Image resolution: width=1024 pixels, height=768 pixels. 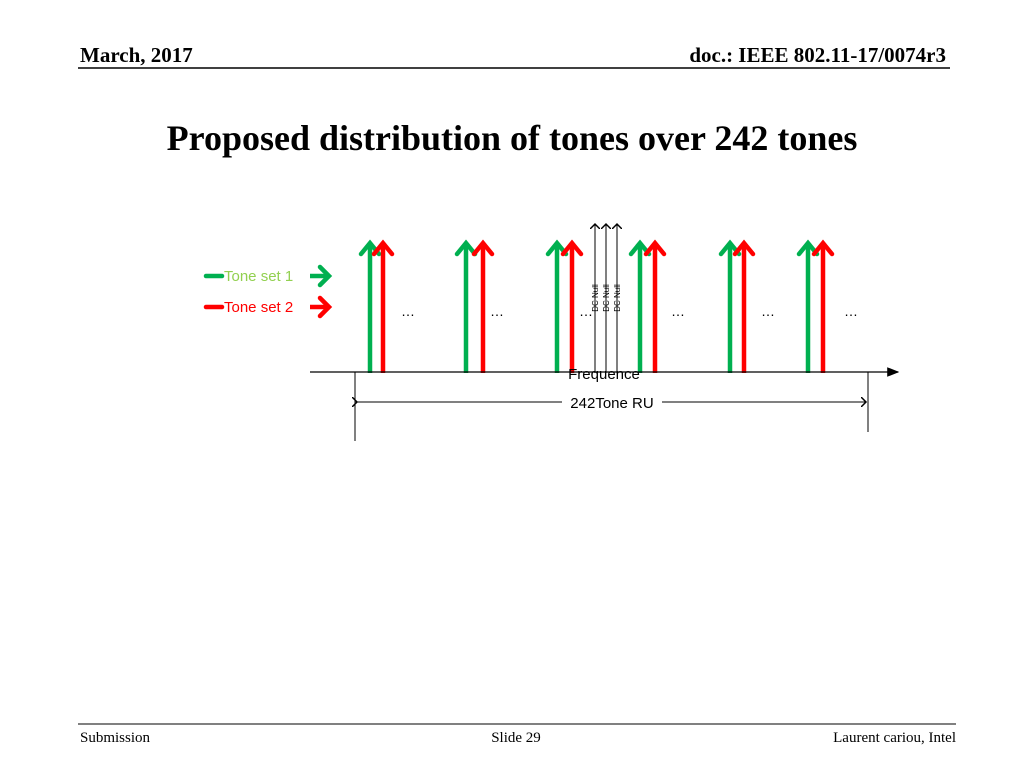 I want to click on legend-label: Tone set 1, so click(x=258, y=276).